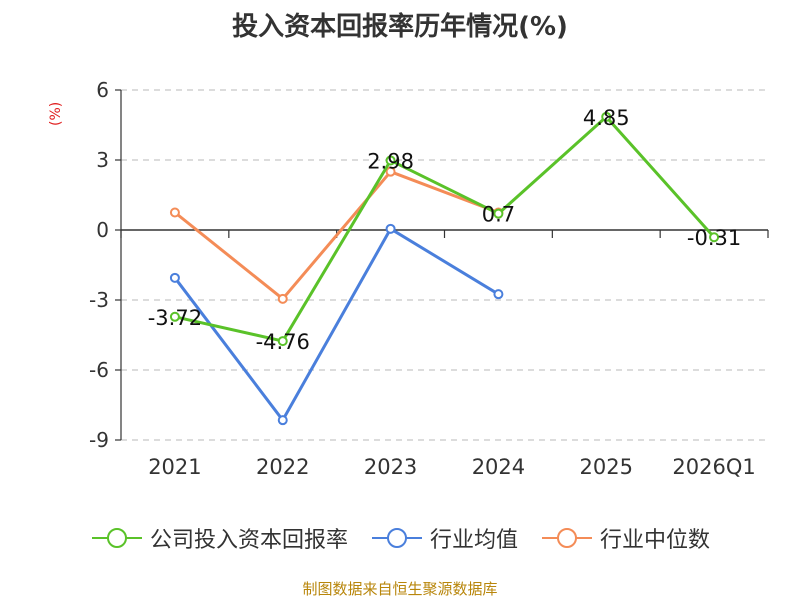 This screenshot has height=600, width=800. I want to click on legend-industry-median-icon, so click(567, 538).